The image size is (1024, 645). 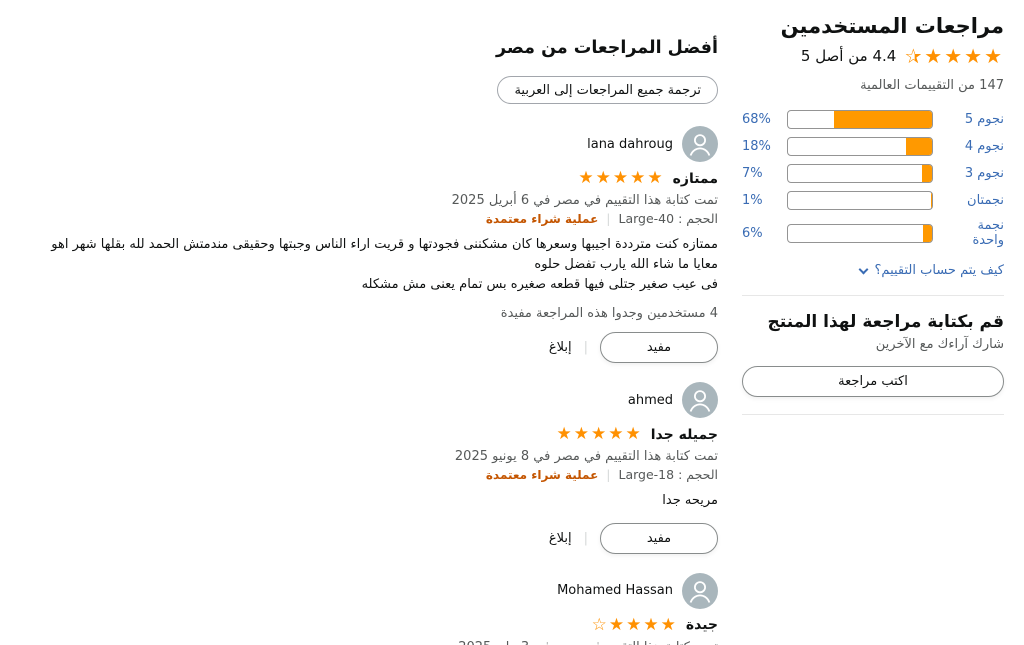 What do you see at coordinates (863, 269) in the screenshot?
I see `chevron-down-icon` at bounding box center [863, 269].